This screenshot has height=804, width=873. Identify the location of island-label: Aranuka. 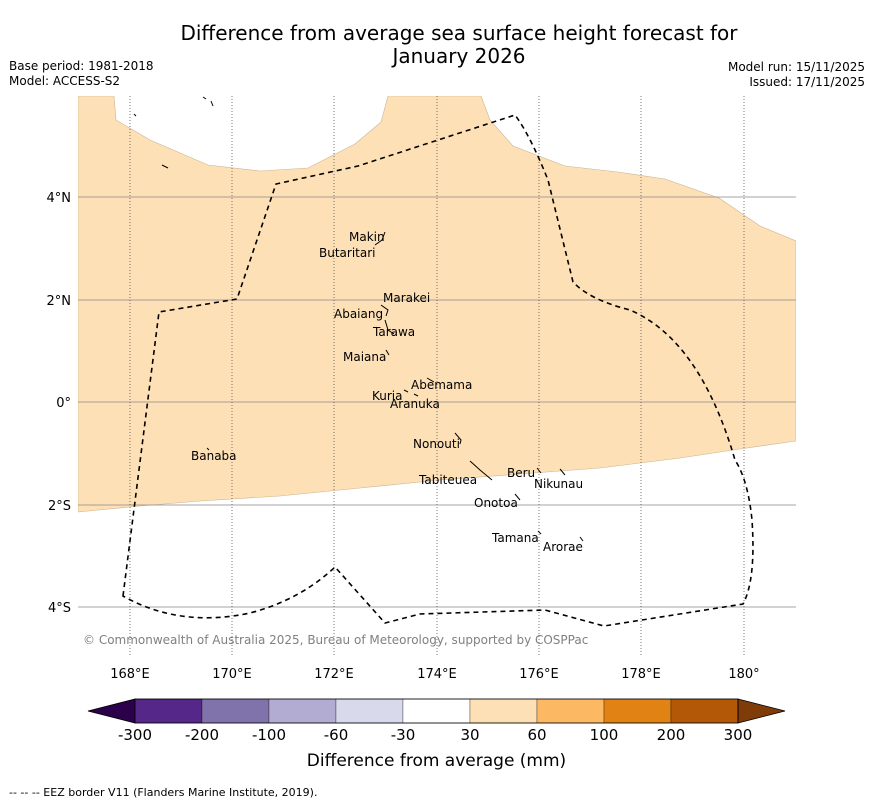
(415, 404).